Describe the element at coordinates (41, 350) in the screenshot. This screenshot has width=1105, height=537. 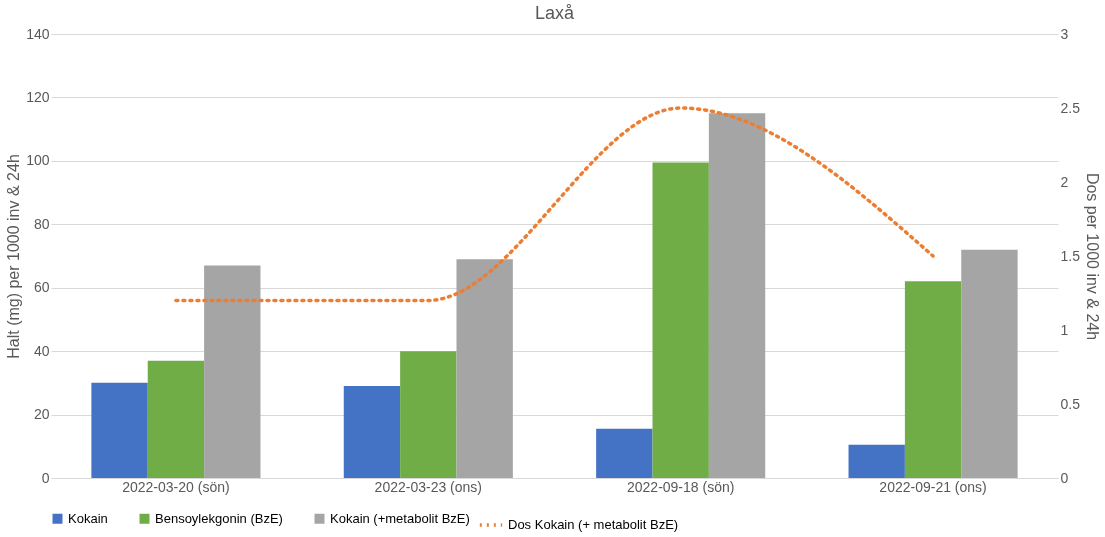
I see `y-tick-label: 40` at that location.